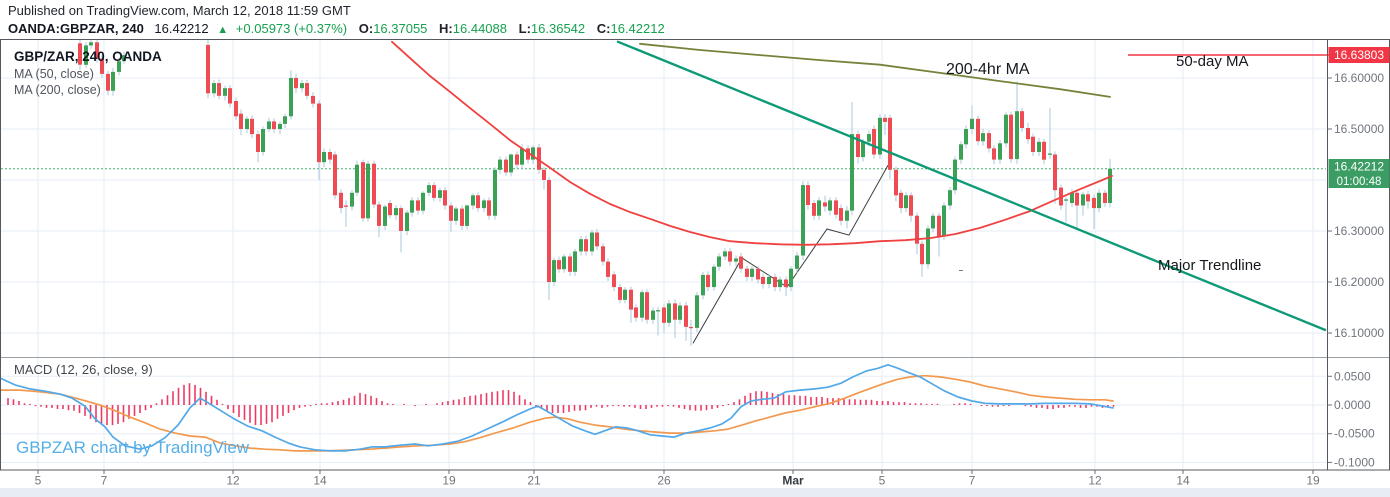 This screenshot has width=1390, height=497. I want to click on macd-signal-line, so click(557, 413).